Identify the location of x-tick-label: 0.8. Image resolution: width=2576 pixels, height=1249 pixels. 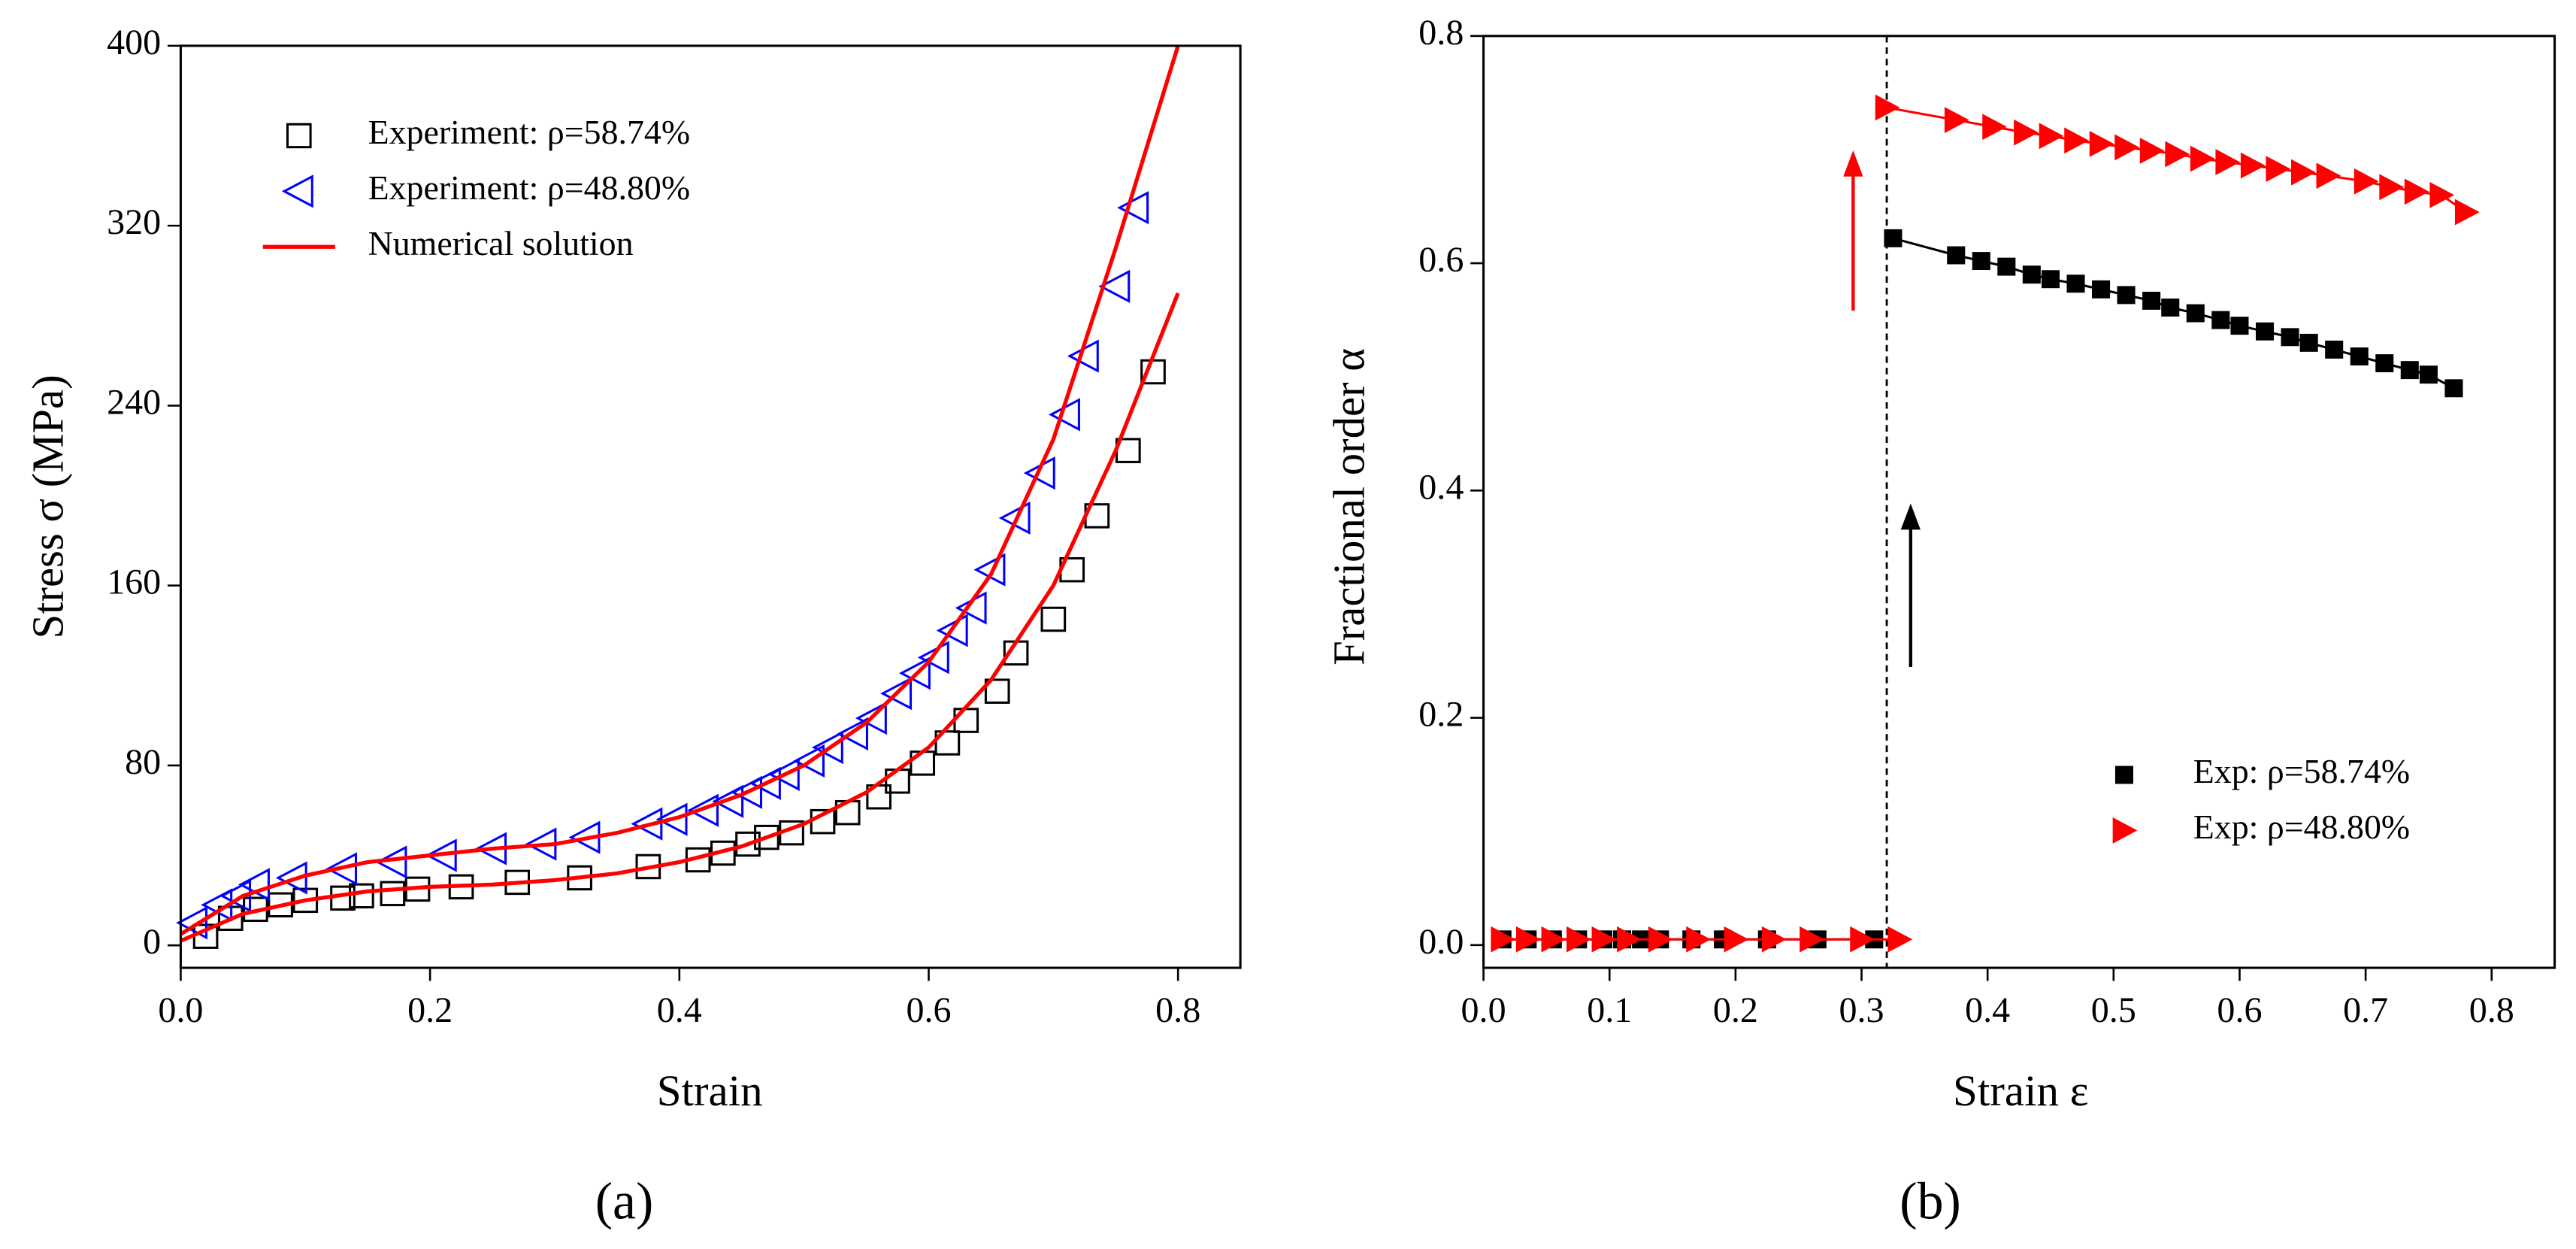
(1177, 1010).